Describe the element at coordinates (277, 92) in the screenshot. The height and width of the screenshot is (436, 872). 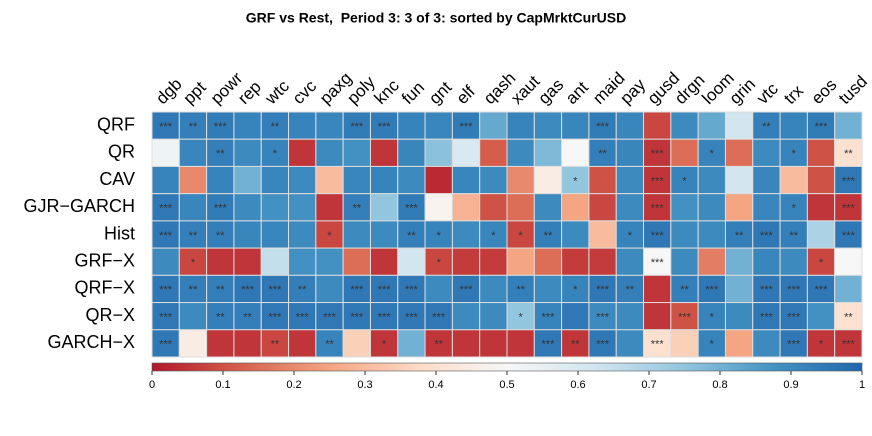
I see `column-label: wtc` at that location.